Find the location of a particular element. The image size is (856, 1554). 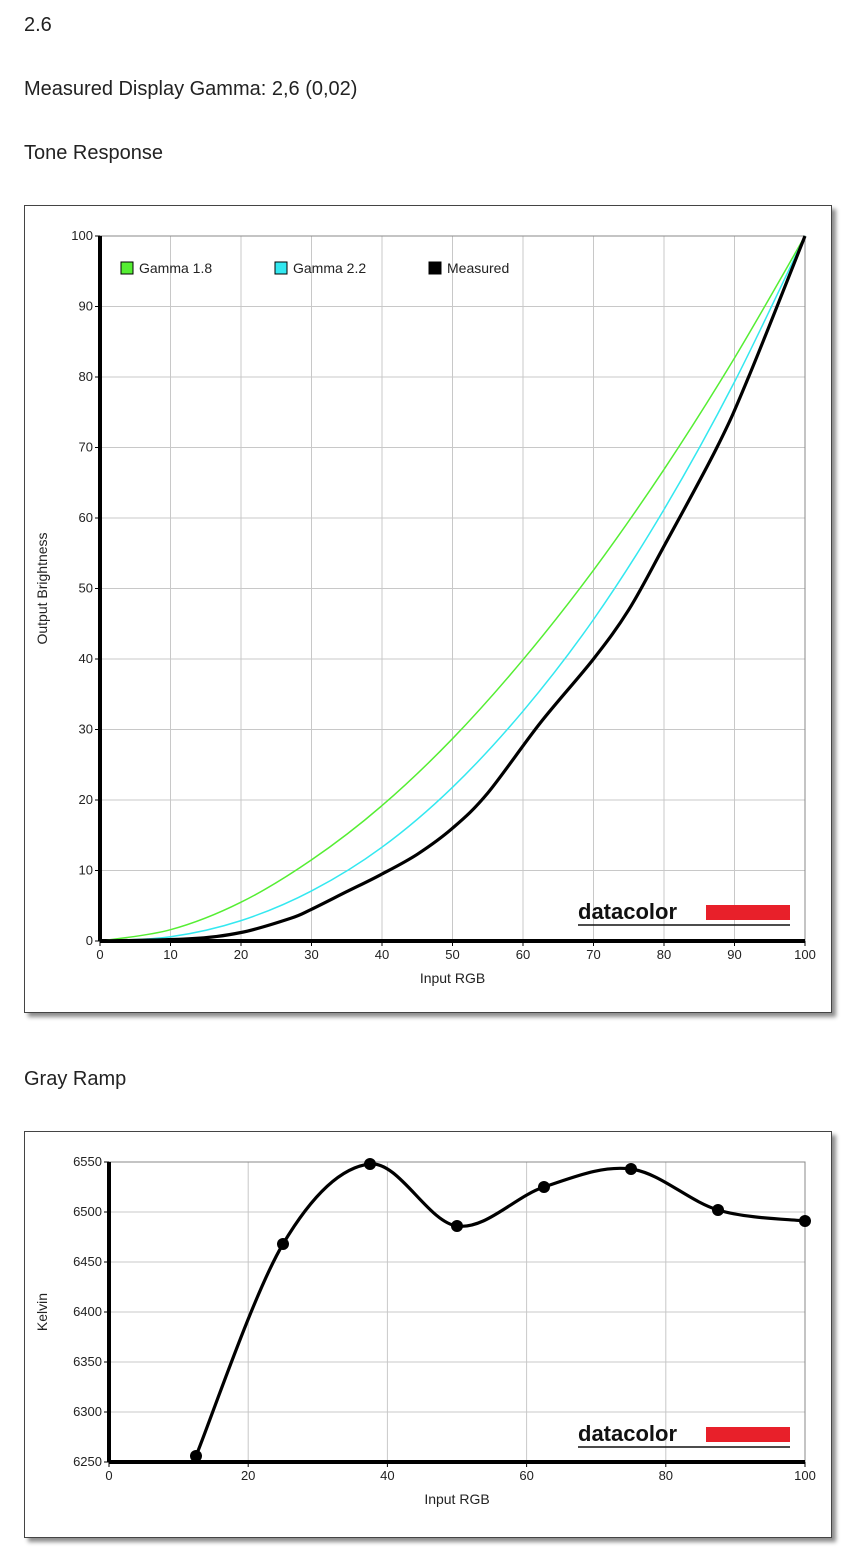

y-tick-label: 100 is located at coordinates (82, 235).